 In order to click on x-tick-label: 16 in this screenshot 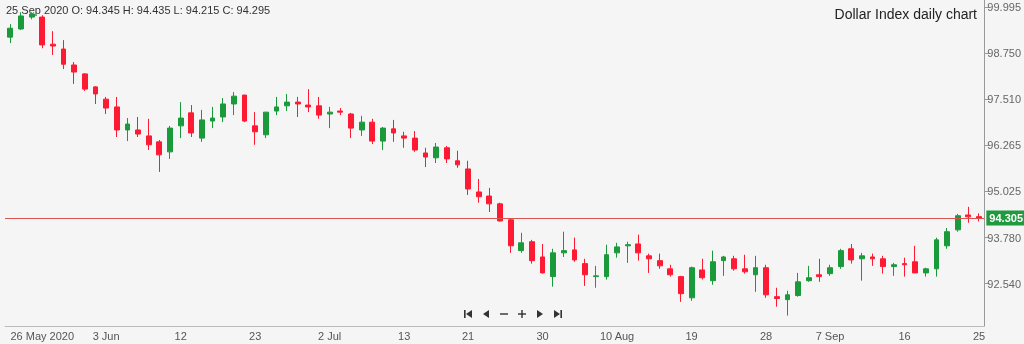, I will do `click(904, 335)`.